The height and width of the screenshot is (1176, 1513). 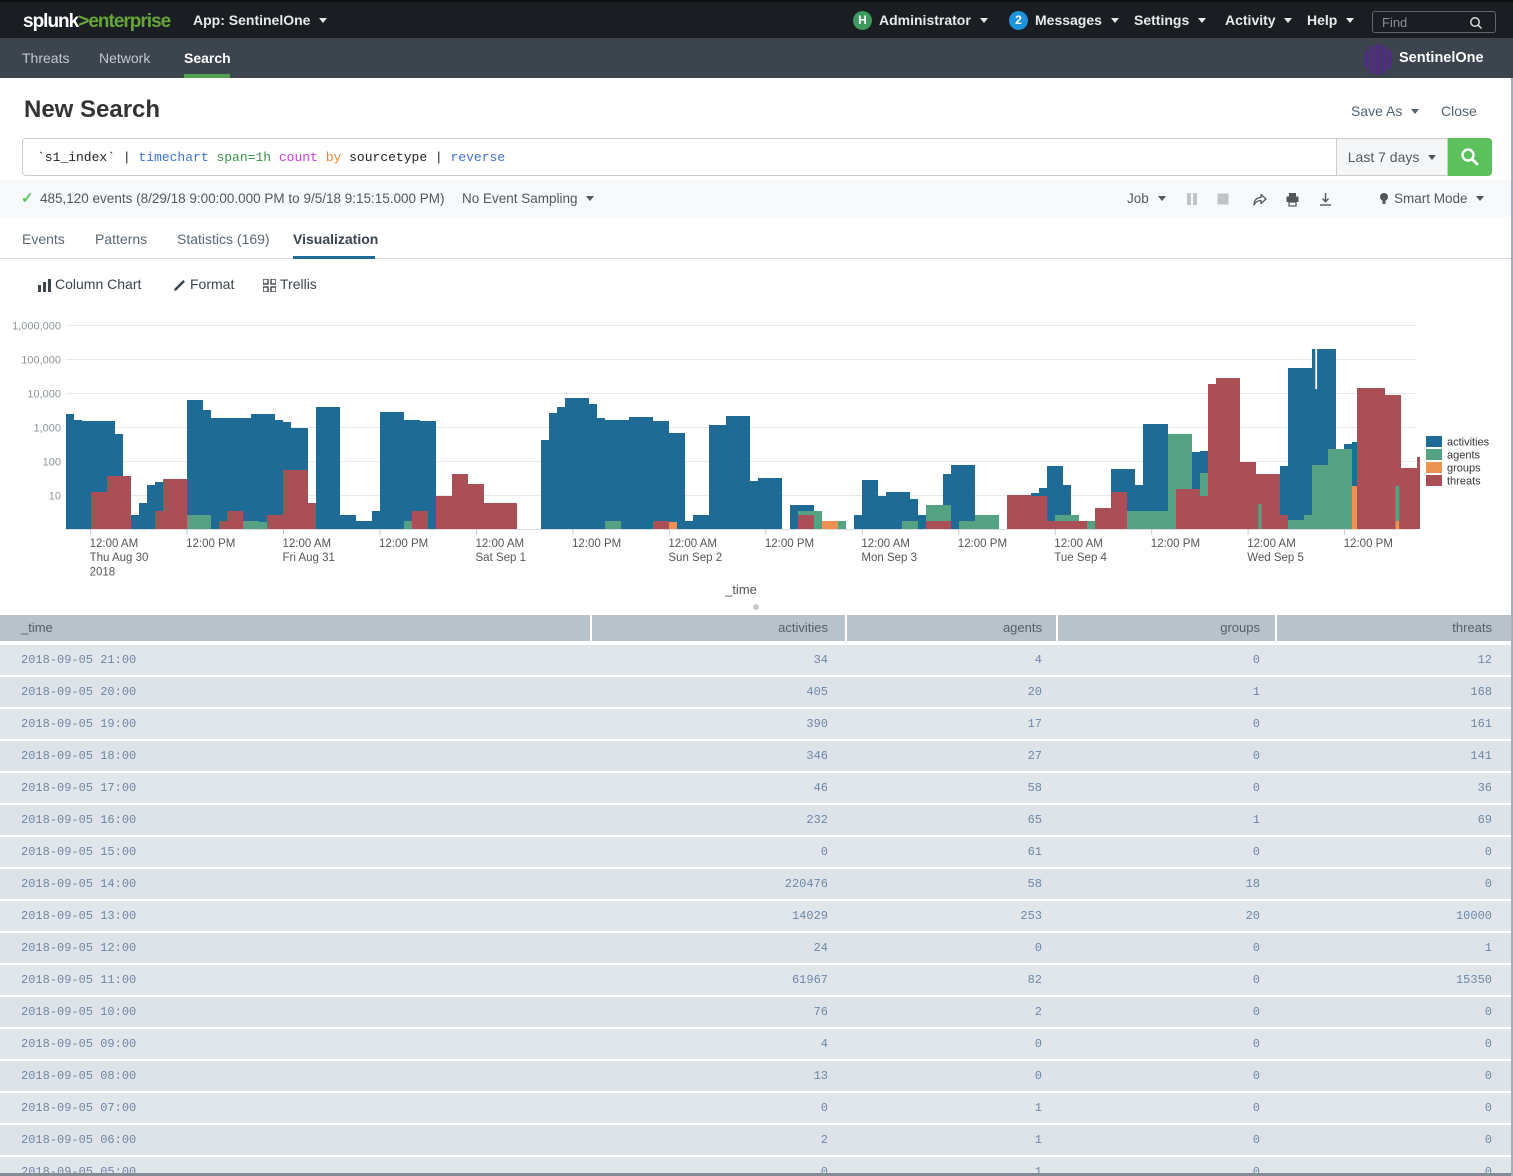 What do you see at coordinates (695, 558) in the screenshot?
I see `svg-text: Sun Sep 2` at bounding box center [695, 558].